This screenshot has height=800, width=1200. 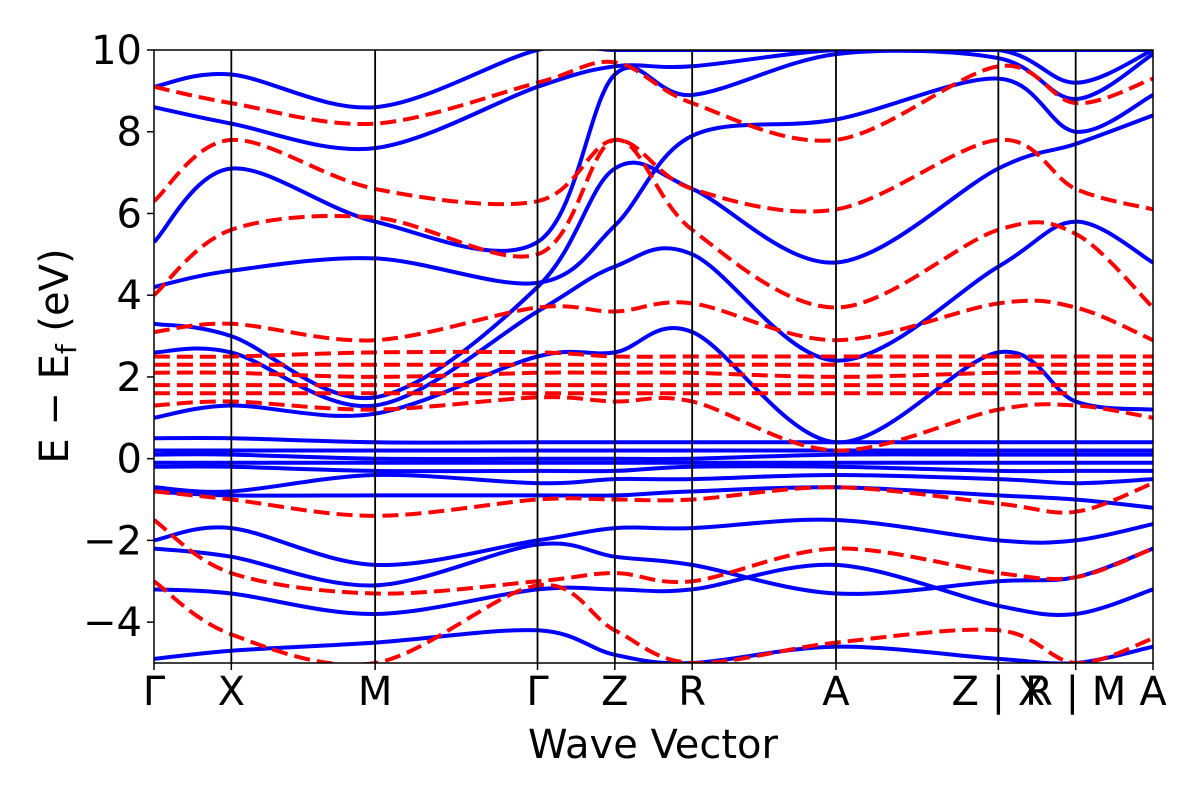 I want to click on y-tick-label: 2, so click(x=129, y=378).